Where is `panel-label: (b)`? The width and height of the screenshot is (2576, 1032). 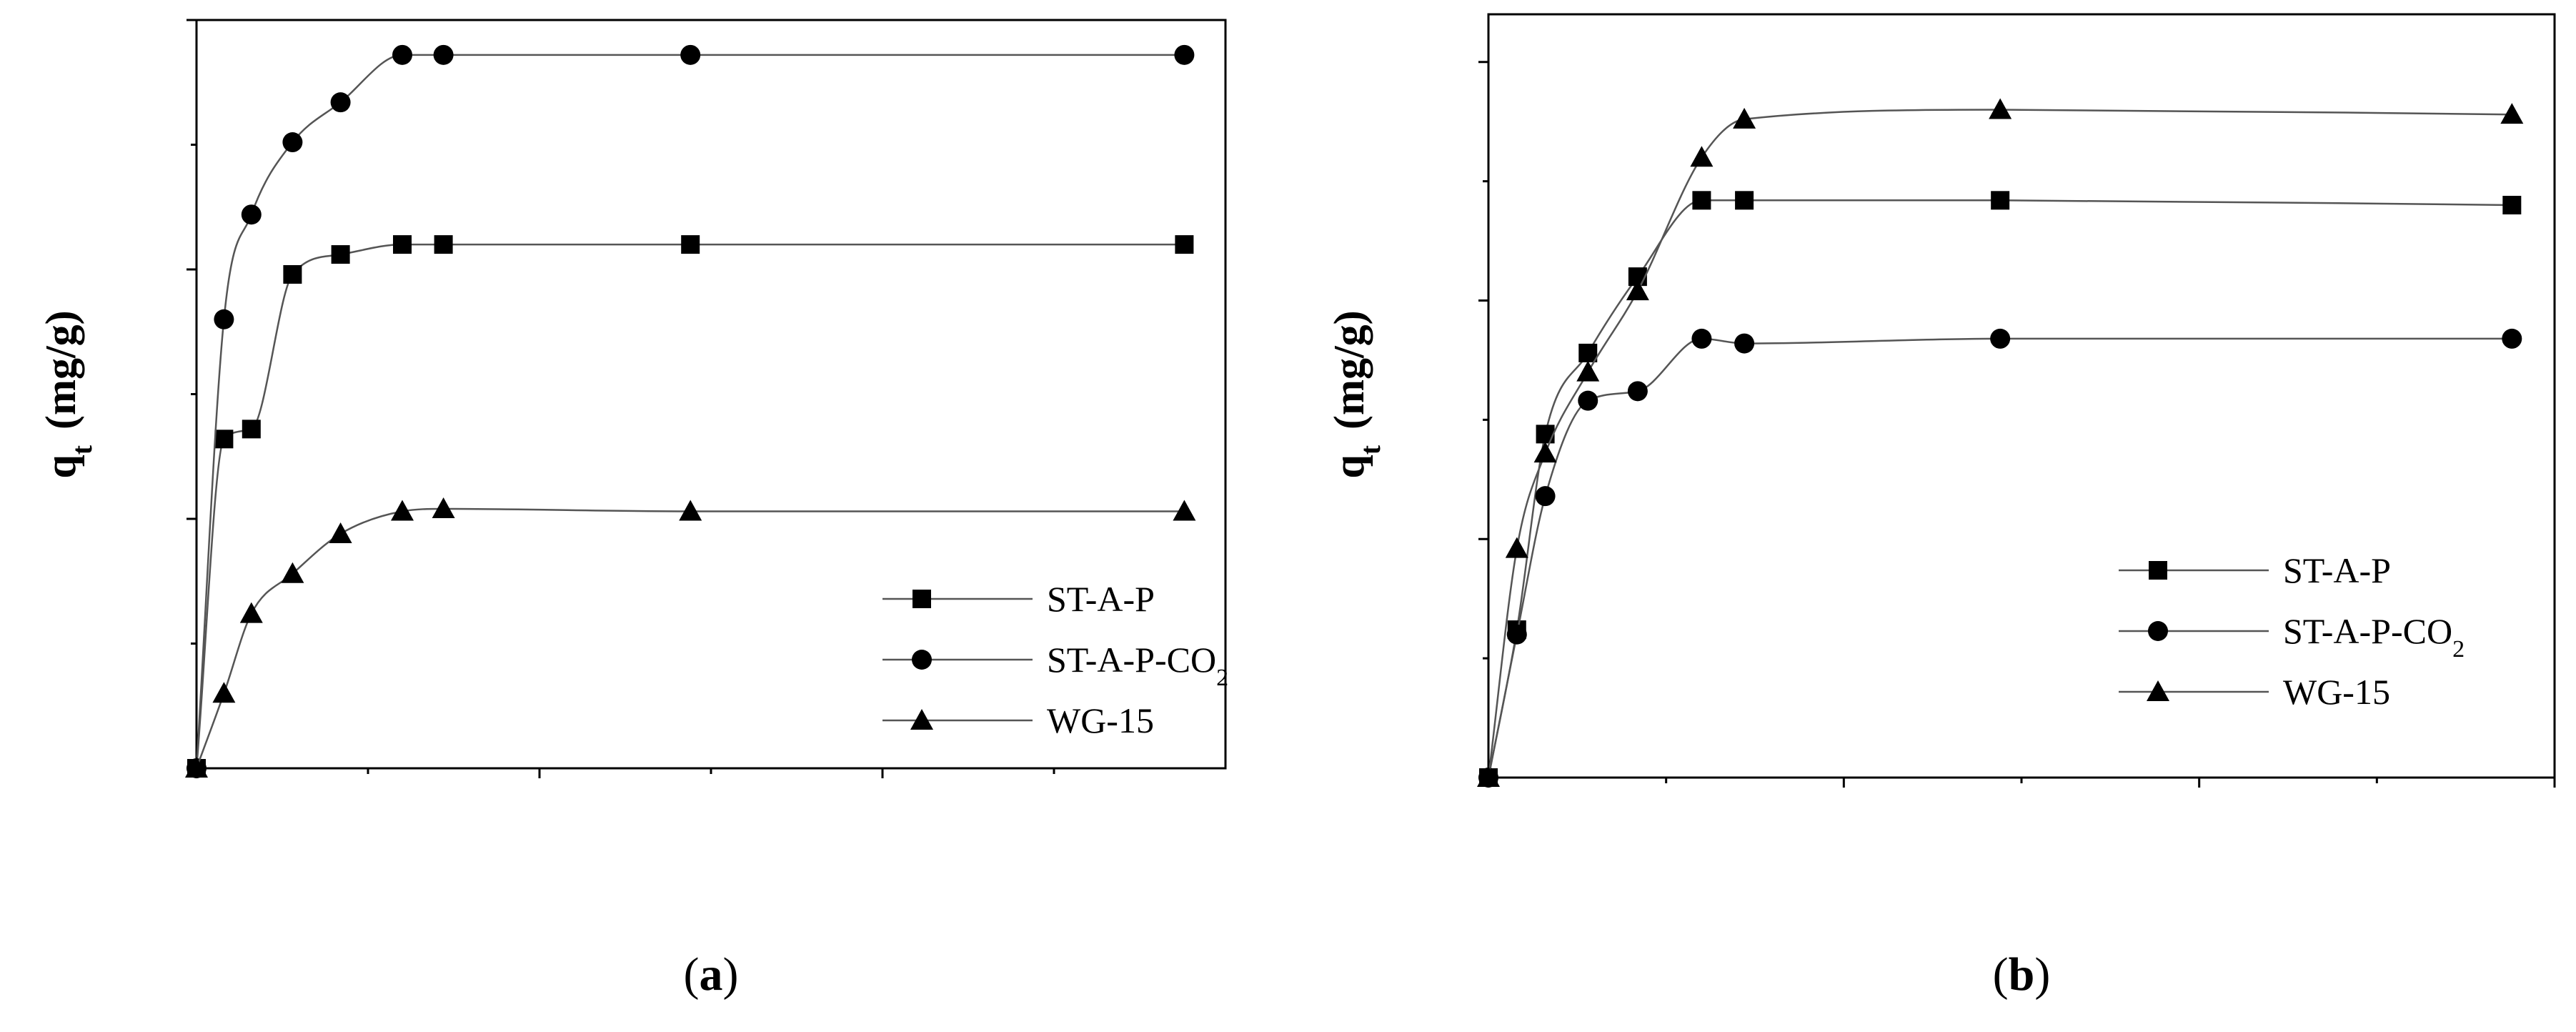
panel-label: (b) is located at coordinates (2022, 974).